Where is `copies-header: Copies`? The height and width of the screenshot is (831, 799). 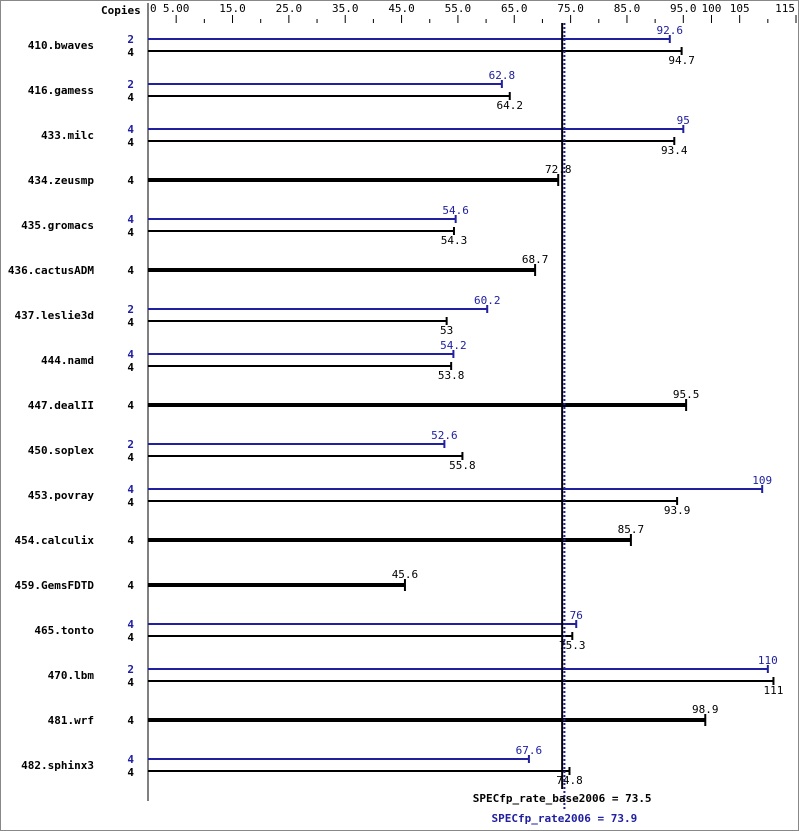 copies-header: Copies is located at coordinates (121, 10).